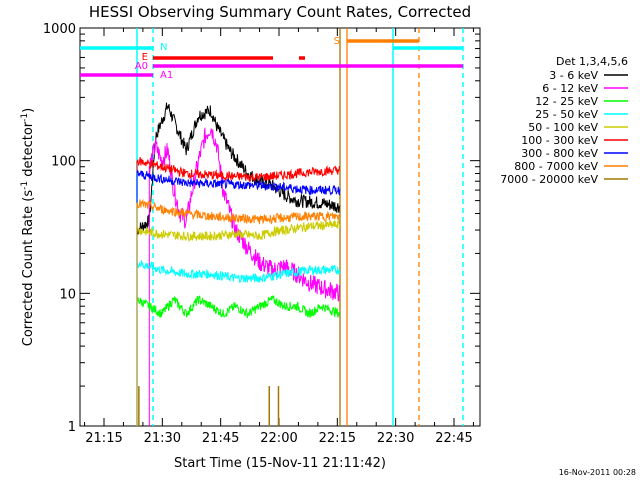 The height and width of the screenshot is (480, 640). What do you see at coordinates (72, 427) in the screenshot?
I see `y-tick-label: 1` at bounding box center [72, 427].